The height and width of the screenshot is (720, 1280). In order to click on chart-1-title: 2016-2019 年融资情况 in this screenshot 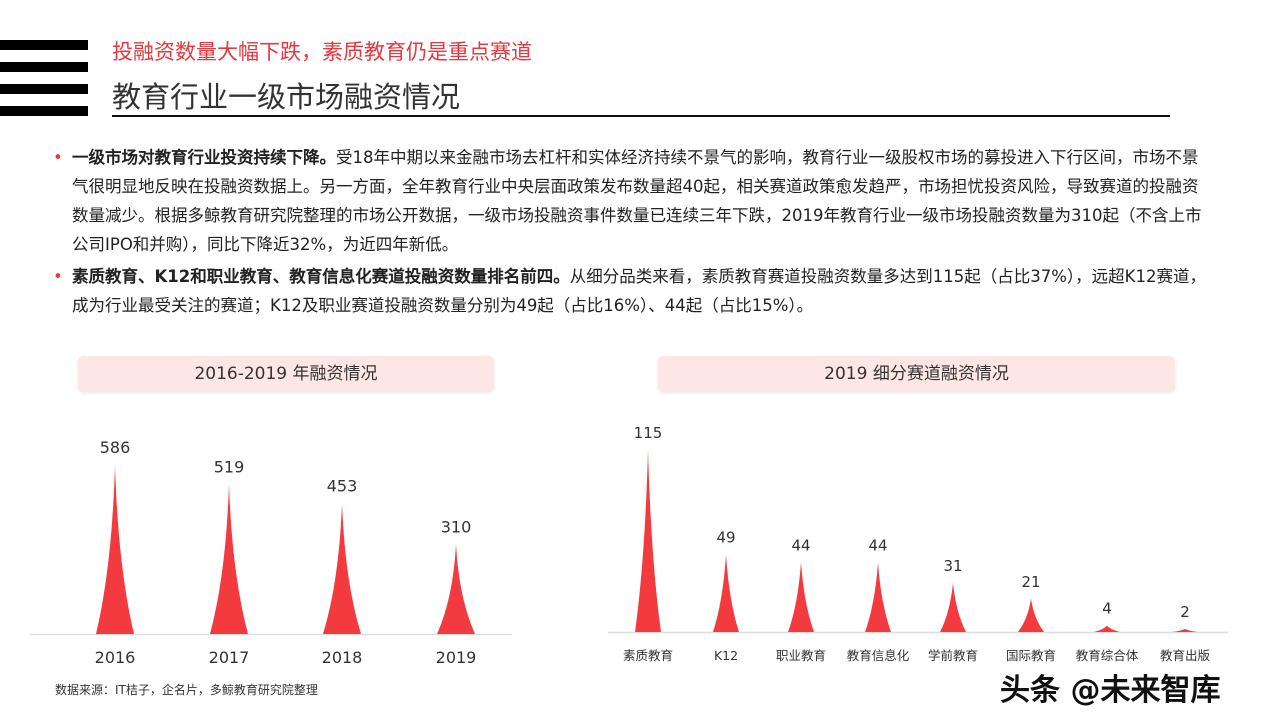, I will do `click(286, 374)`.